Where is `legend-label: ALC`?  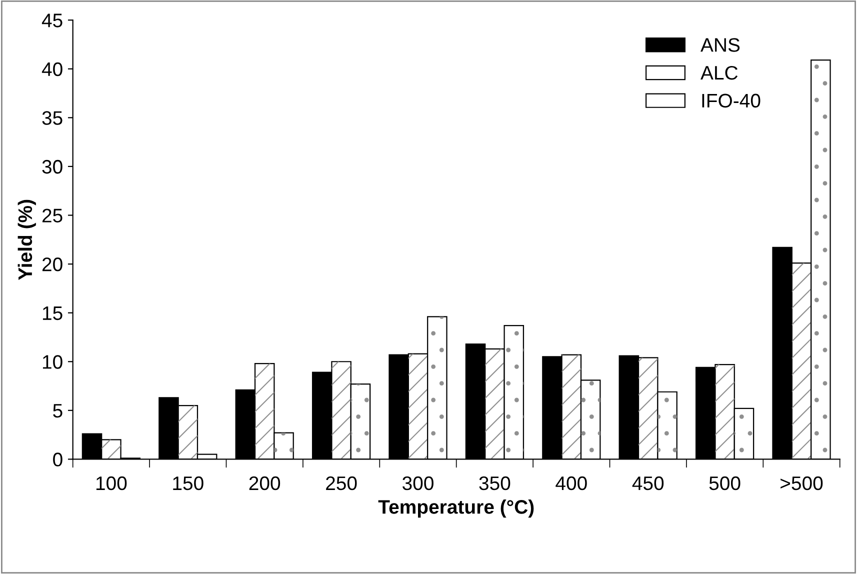 legend-label: ALC is located at coordinates (719, 73).